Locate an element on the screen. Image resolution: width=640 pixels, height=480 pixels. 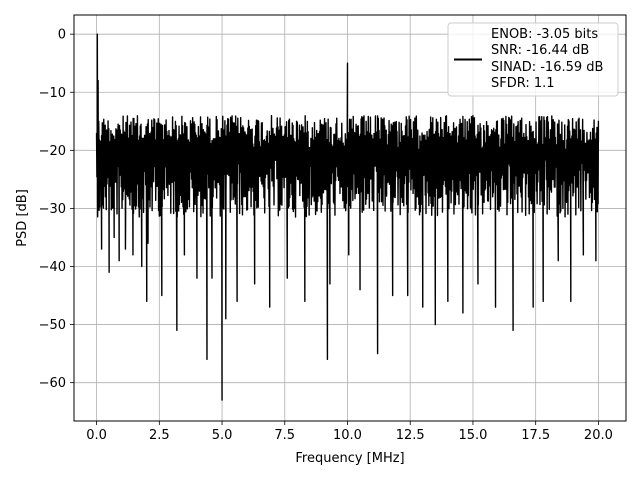
legend-sfdr: SFDR: 1.1 is located at coordinates (523, 83).